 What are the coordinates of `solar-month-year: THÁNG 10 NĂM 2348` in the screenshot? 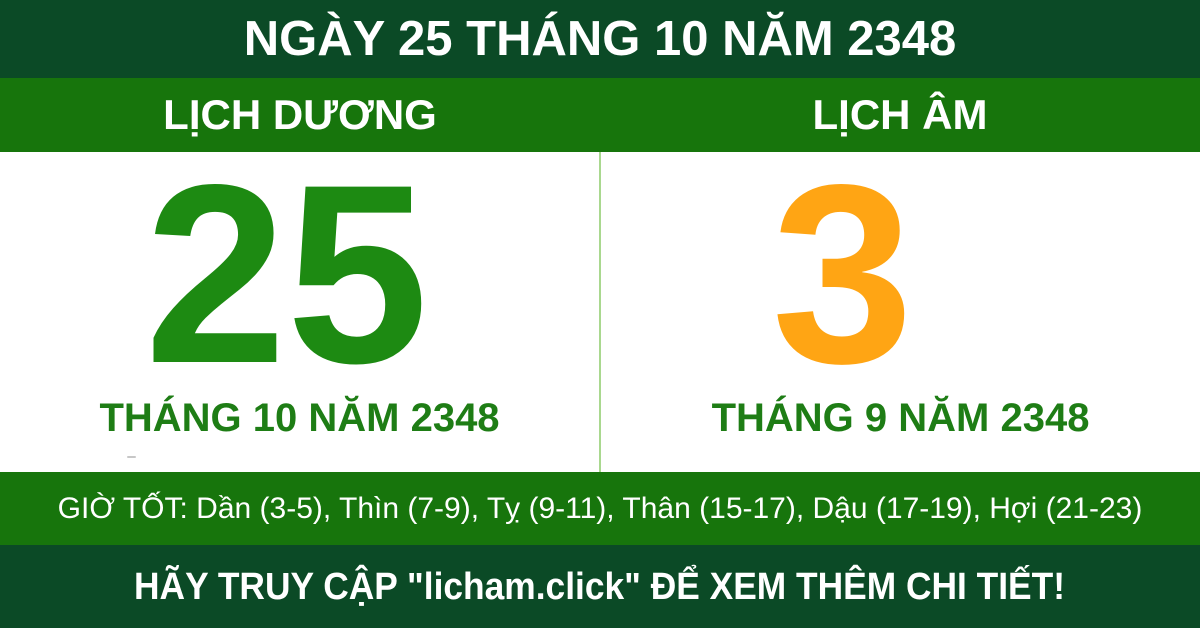 It's located at (299, 418).